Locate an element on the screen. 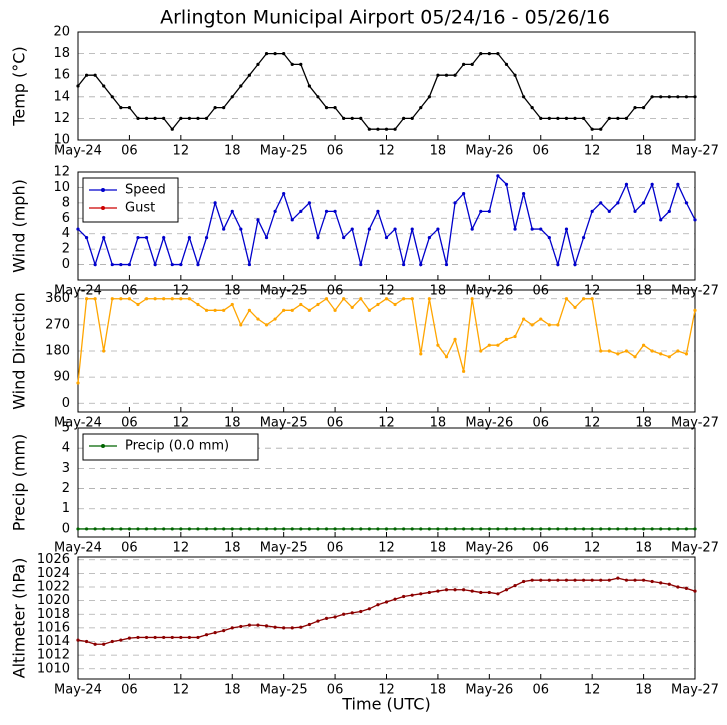  y-tick-label: 1016 is located at coordinates (53, 627).